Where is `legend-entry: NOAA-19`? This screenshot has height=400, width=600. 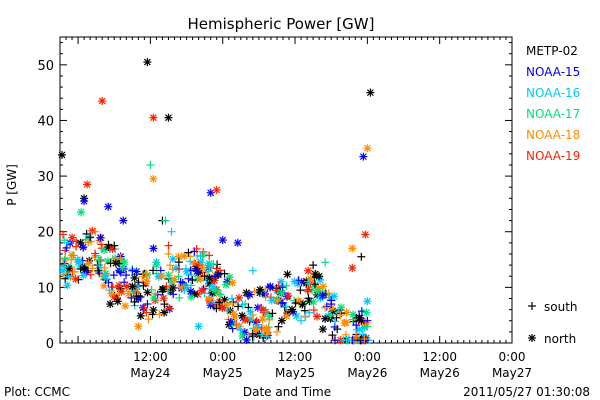
legend-entry: NOAA-19 is located at coordinates (553, 156).